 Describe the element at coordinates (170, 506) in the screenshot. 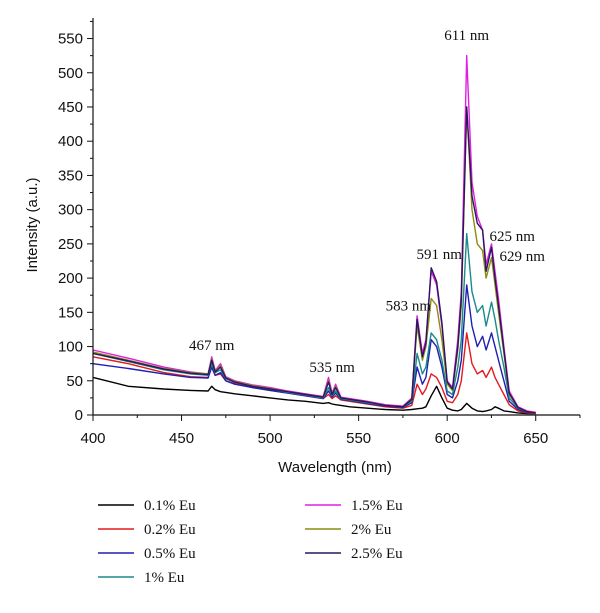

I see `legend-label: 0.1% Eu` at that location.